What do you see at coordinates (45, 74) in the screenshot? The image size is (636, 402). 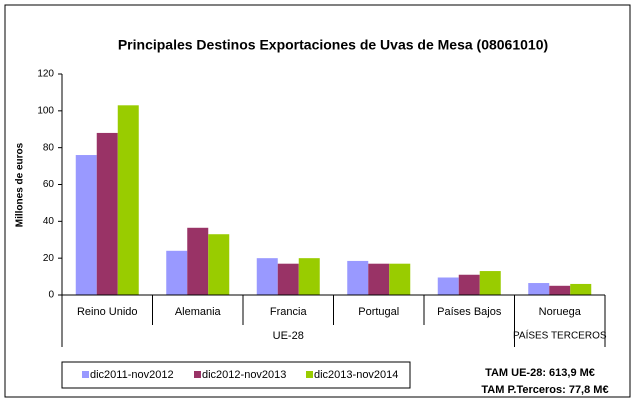 I see `y-tick-label: 120` at bounding box center [45, 74].